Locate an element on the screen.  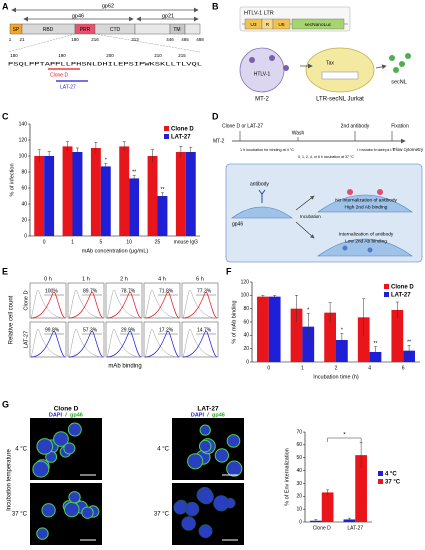
secnl-dot is located at coordinates (408, 56).